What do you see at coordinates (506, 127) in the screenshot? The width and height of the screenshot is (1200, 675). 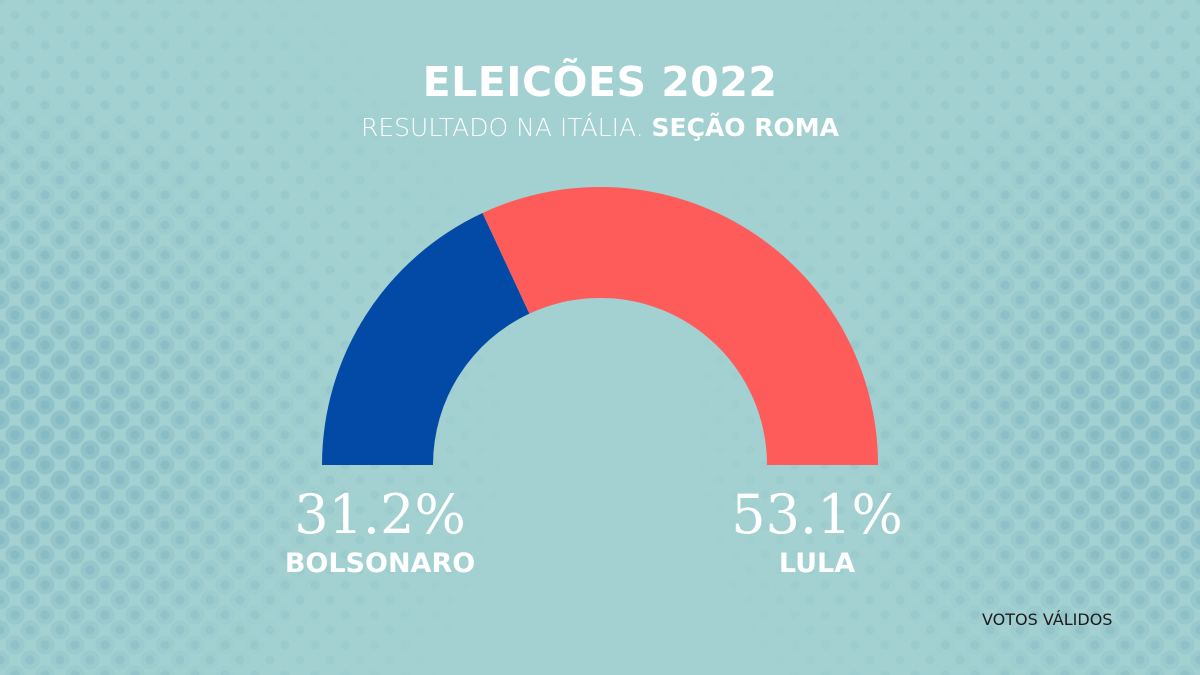 I see `subtitle-region: RESULTADO NA ITÁLIA.` at bounding box center [506, 127].